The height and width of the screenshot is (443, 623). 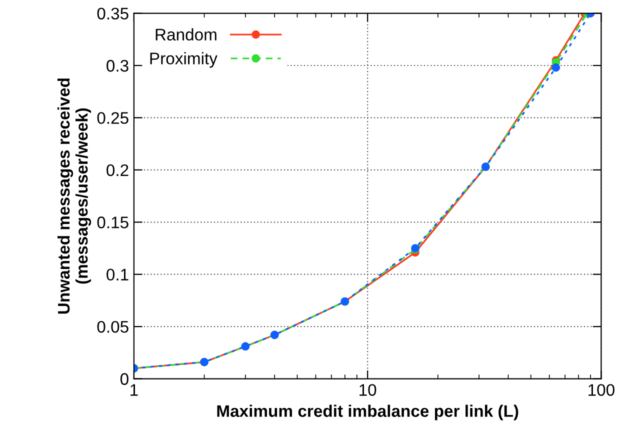 What do you see at coordinates (367, 412) in the screenshot?
I see `x-axis-title: Maximum credit imbalance per link (L)` at bounding box center [367, 412].